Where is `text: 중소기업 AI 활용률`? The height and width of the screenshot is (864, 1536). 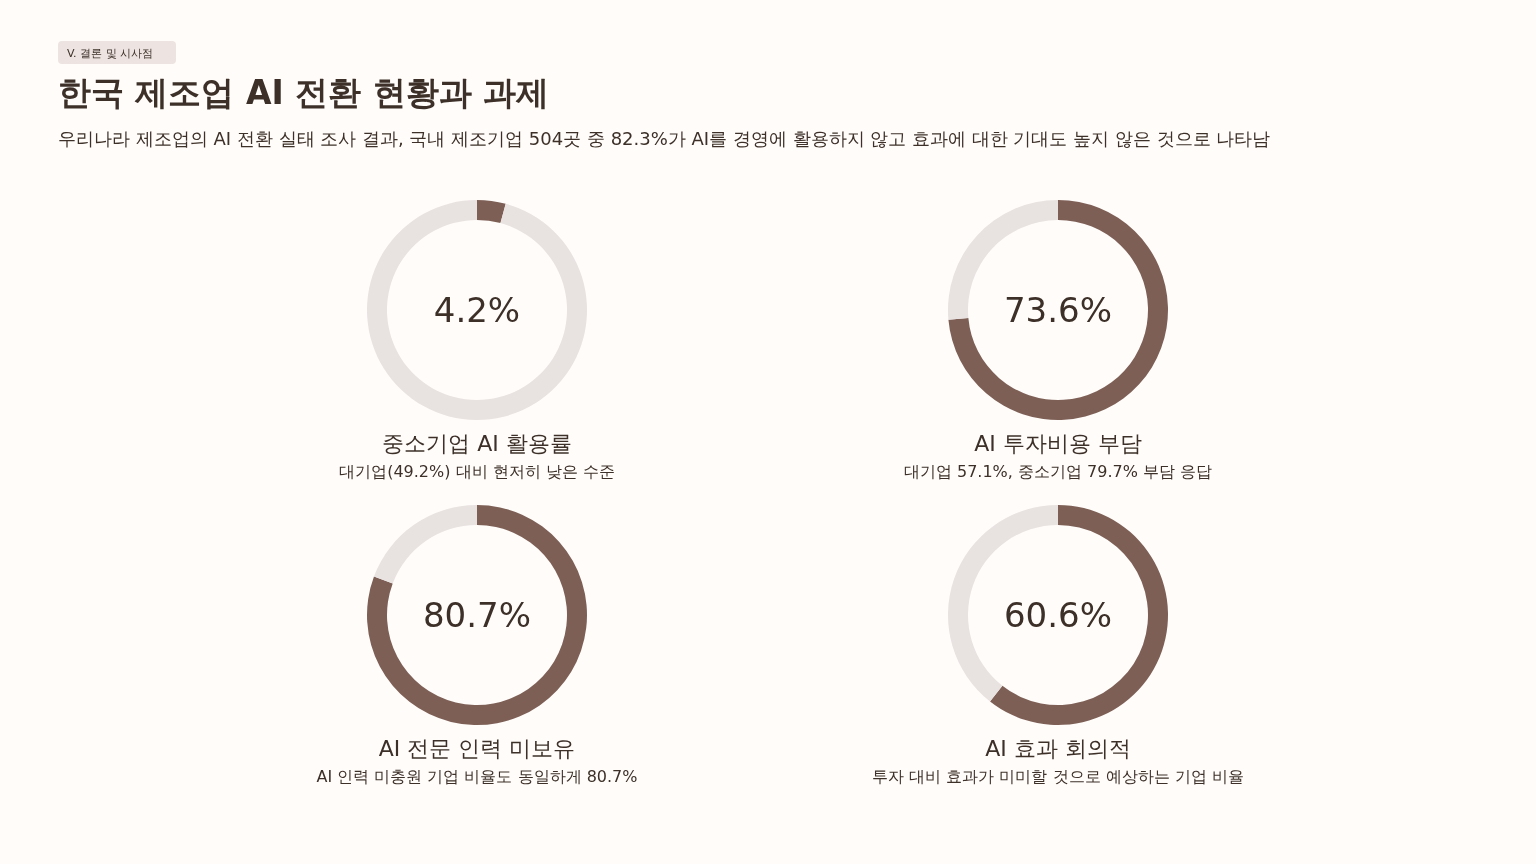 text: 중소기업 AI 활용률 is located at coordinates (477, 443).